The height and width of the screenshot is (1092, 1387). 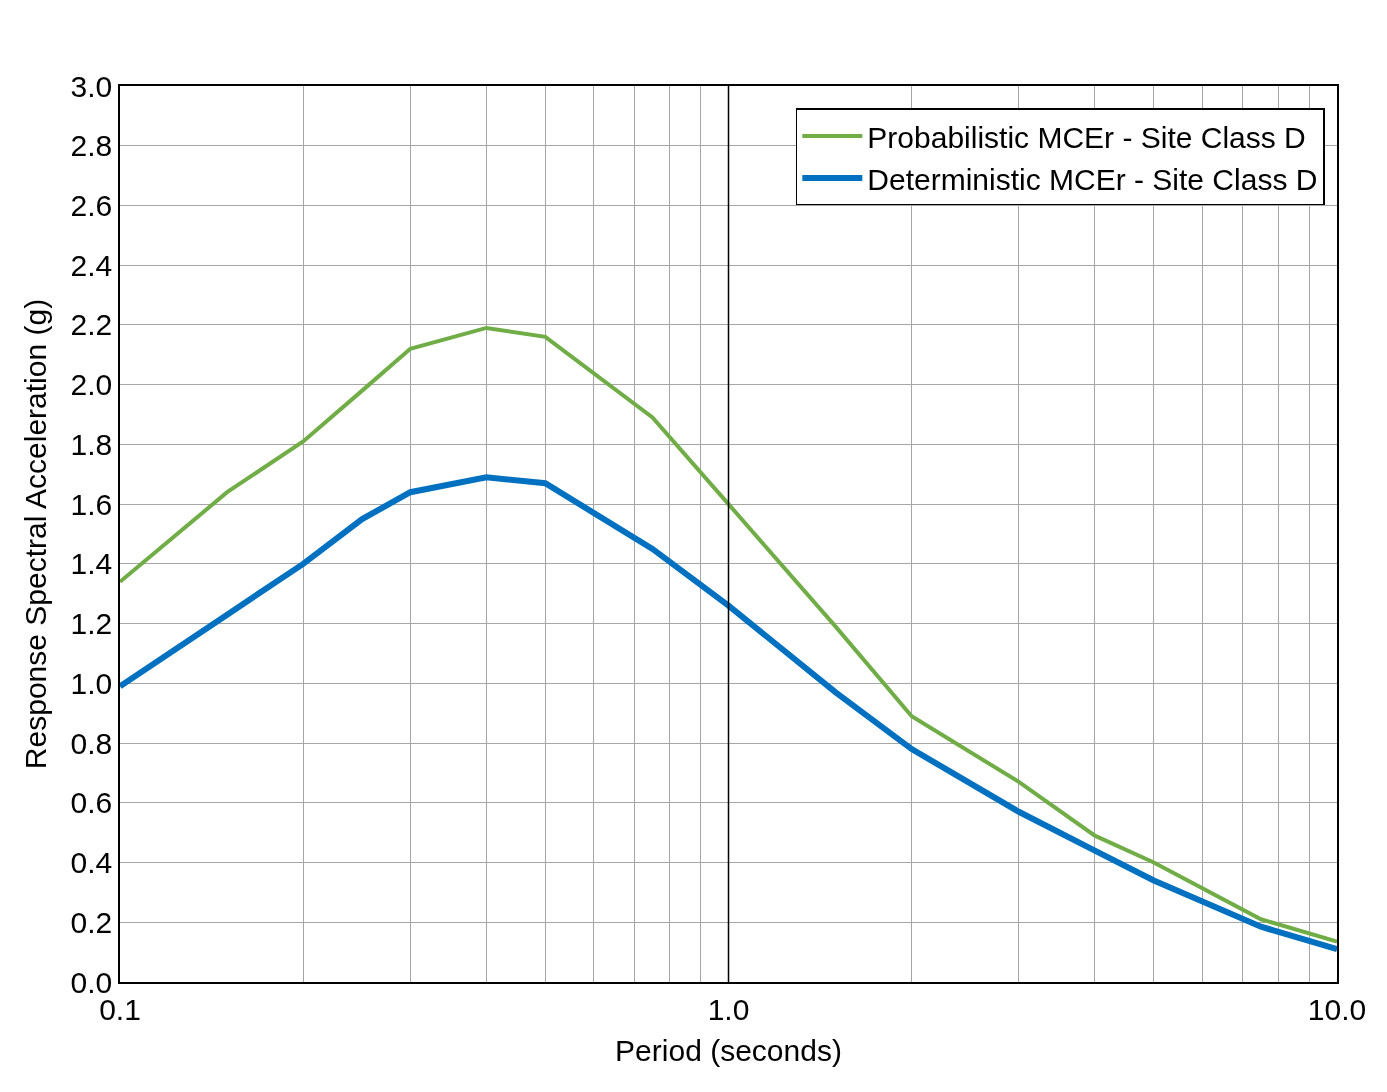 What do you see at coordinates (728, 1050) in the screenshot?
I see `x-axis-title: Period (seconds)` at bounding box center [728, 1050].